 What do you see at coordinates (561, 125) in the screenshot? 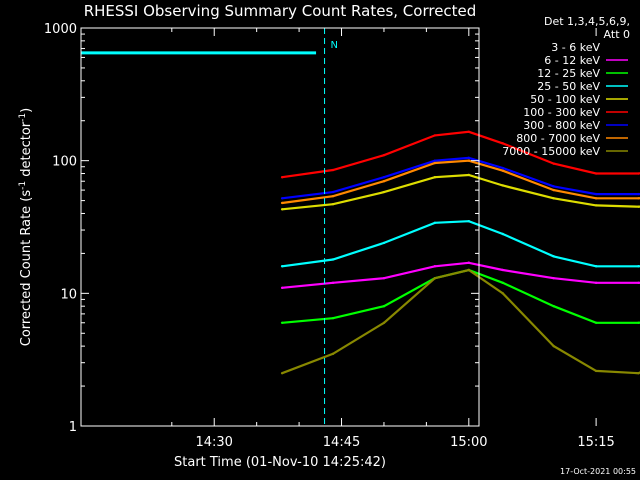
I see `legend-label-6: 300 - 800 keV` at bounding box center [561, 125].